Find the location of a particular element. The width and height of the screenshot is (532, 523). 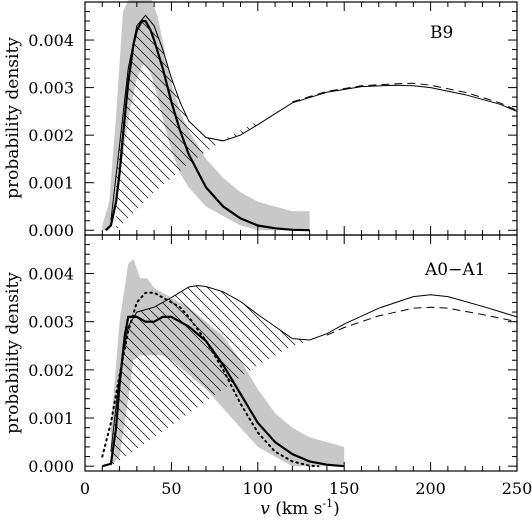

x-tick-label: 0 is located at coordinates (85, 488).